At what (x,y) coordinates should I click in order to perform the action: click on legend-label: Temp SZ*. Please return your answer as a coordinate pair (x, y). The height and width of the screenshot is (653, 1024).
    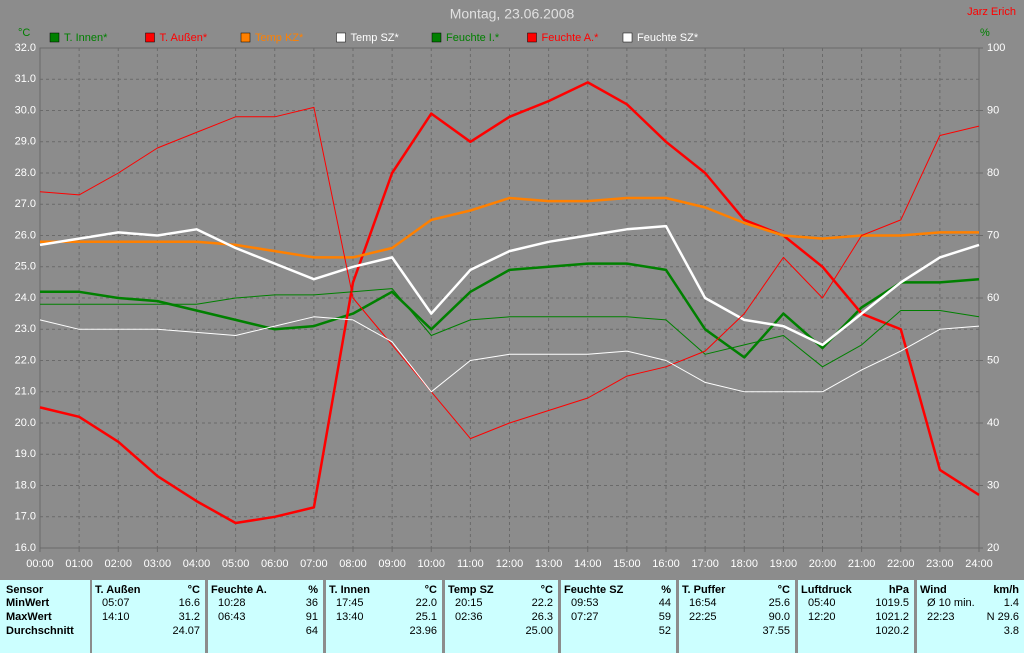
    Looking at the image, I should click on (375, 38).